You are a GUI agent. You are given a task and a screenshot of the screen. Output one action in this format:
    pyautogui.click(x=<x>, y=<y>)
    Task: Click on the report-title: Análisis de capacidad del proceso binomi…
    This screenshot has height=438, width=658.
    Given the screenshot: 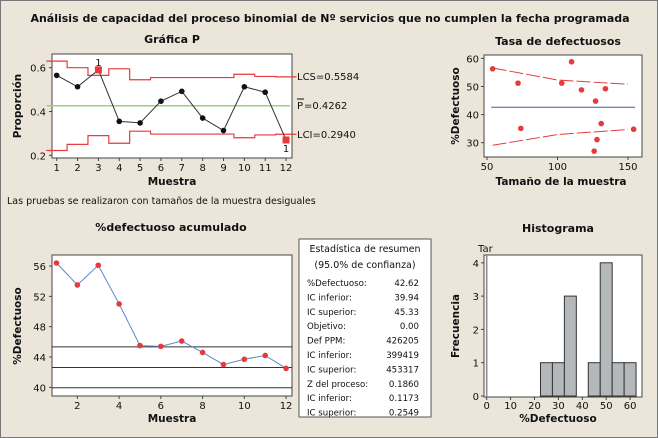 What is the action you would take?
    pyautogui.click(x=329, y=18)
    